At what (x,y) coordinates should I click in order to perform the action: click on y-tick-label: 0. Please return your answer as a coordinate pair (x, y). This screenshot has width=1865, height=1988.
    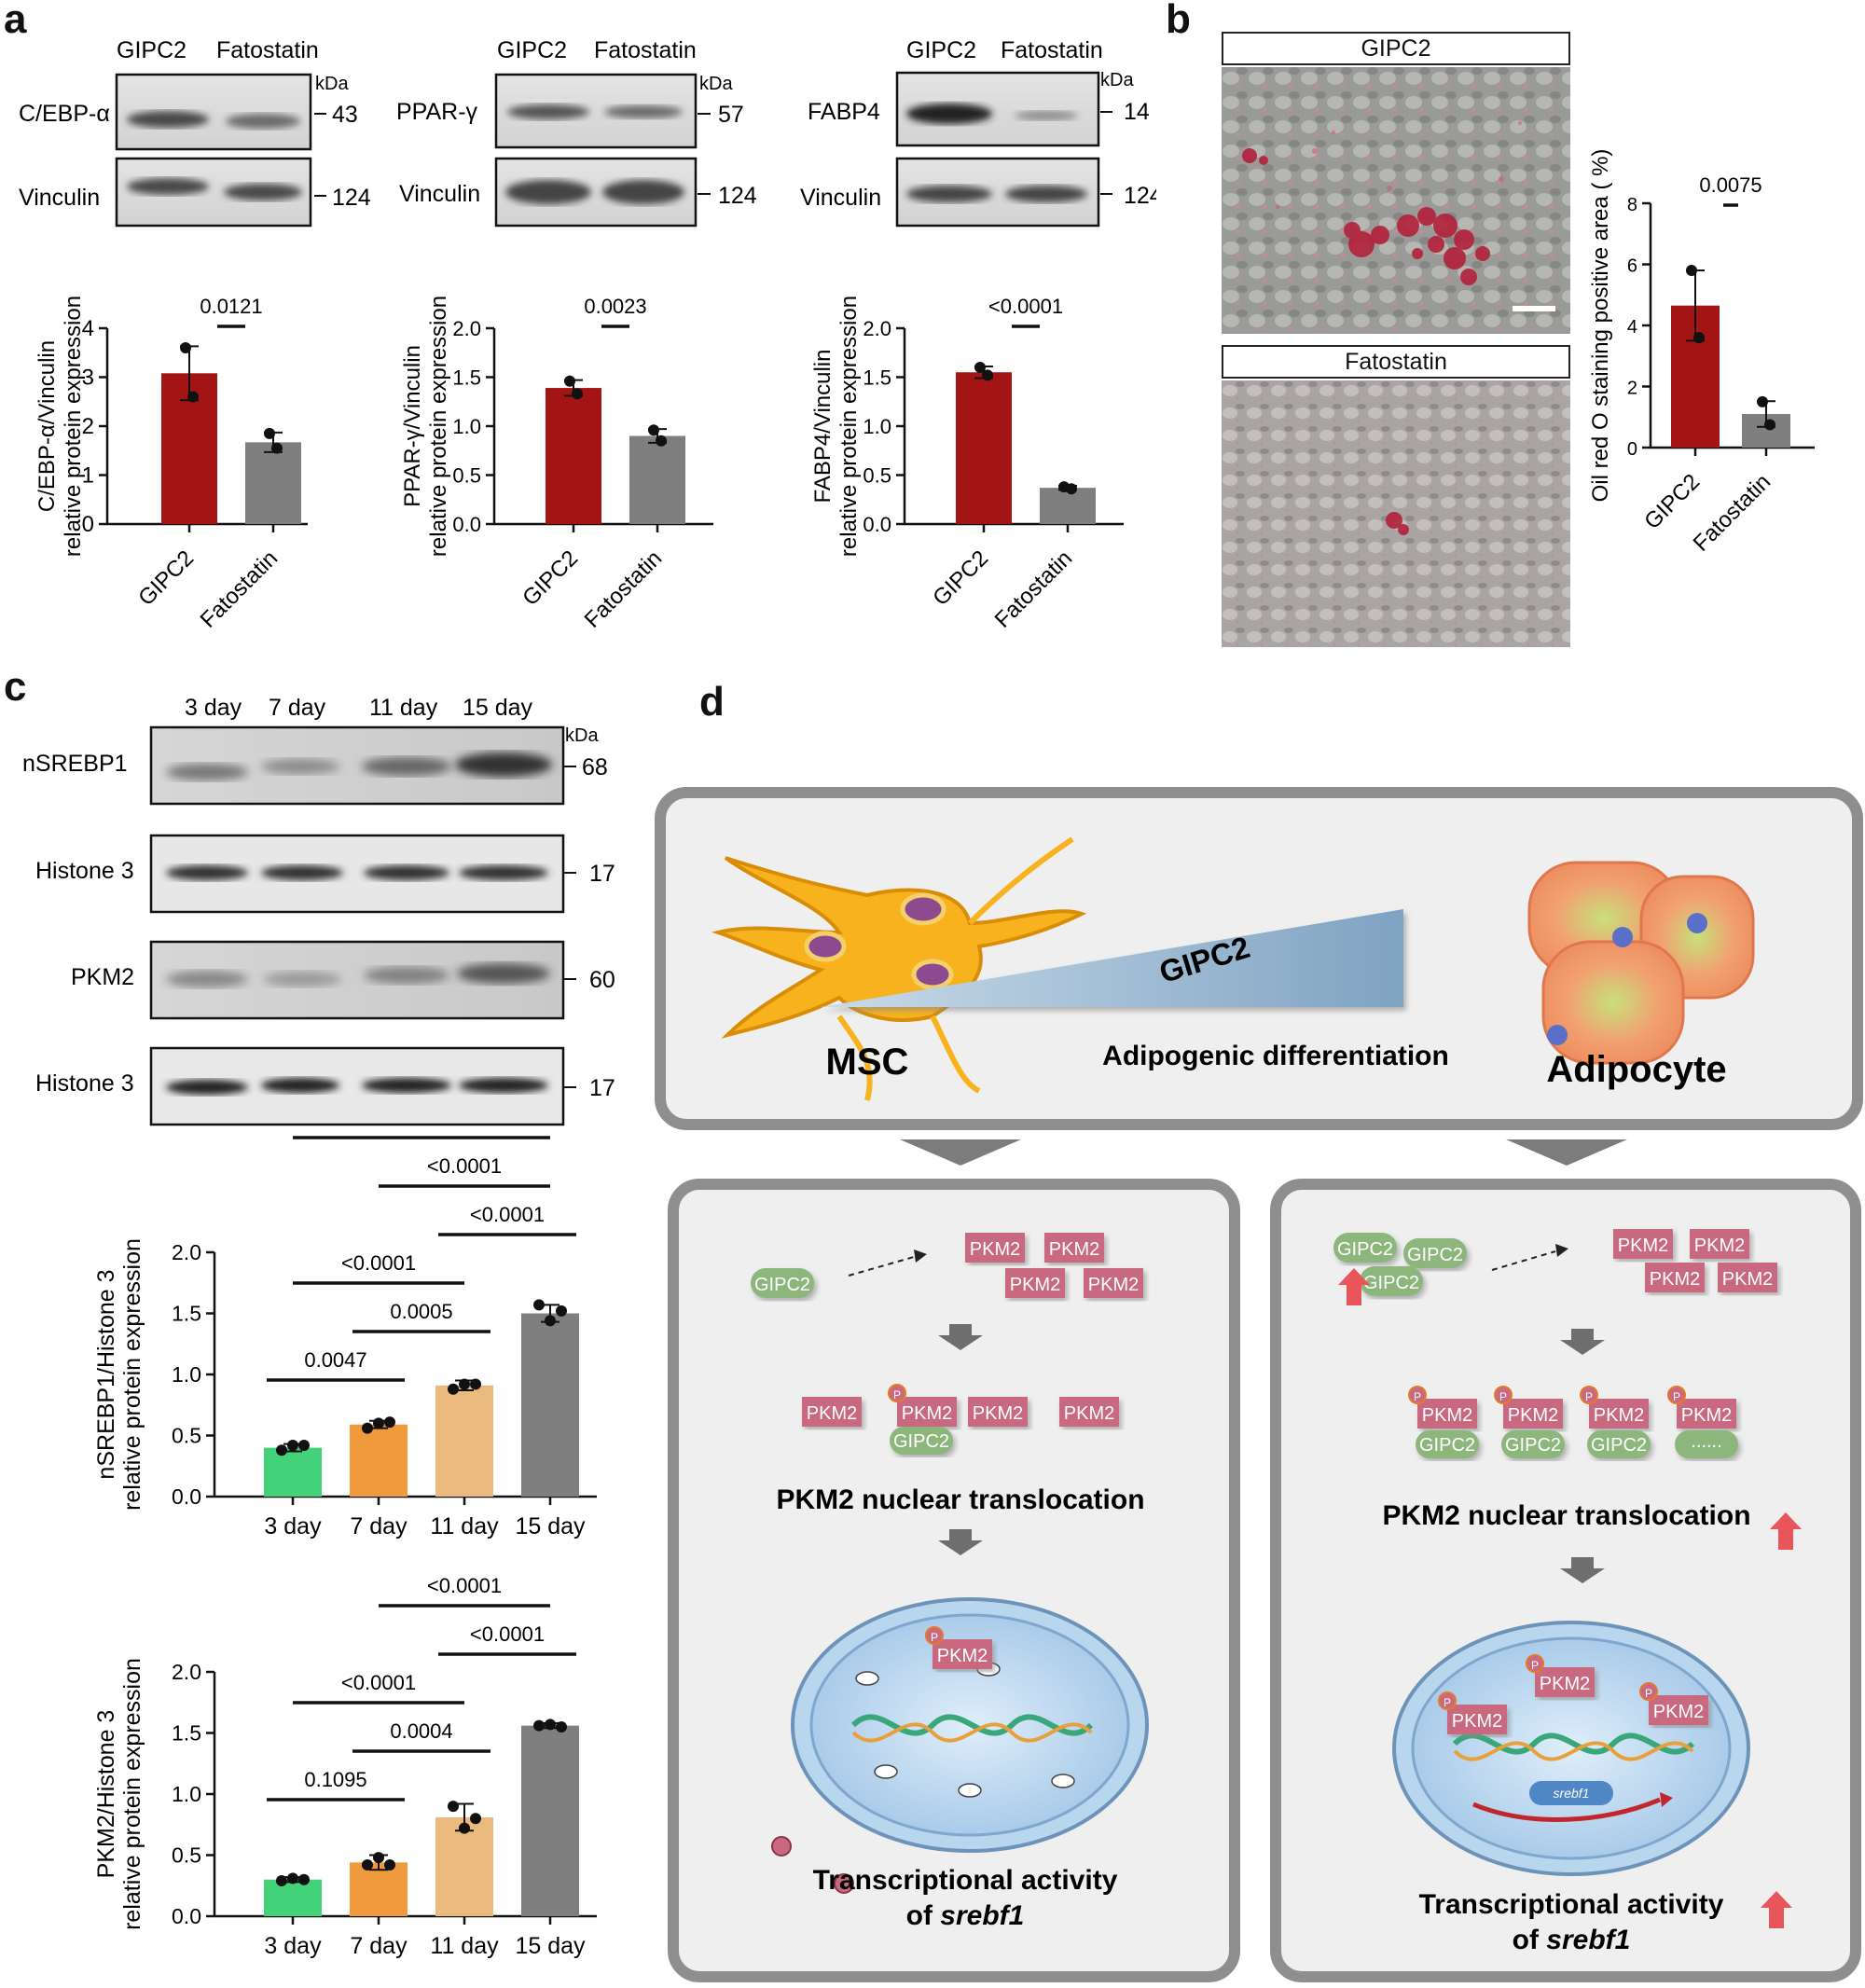
    Looking at the image, I should click on (1632, 449).